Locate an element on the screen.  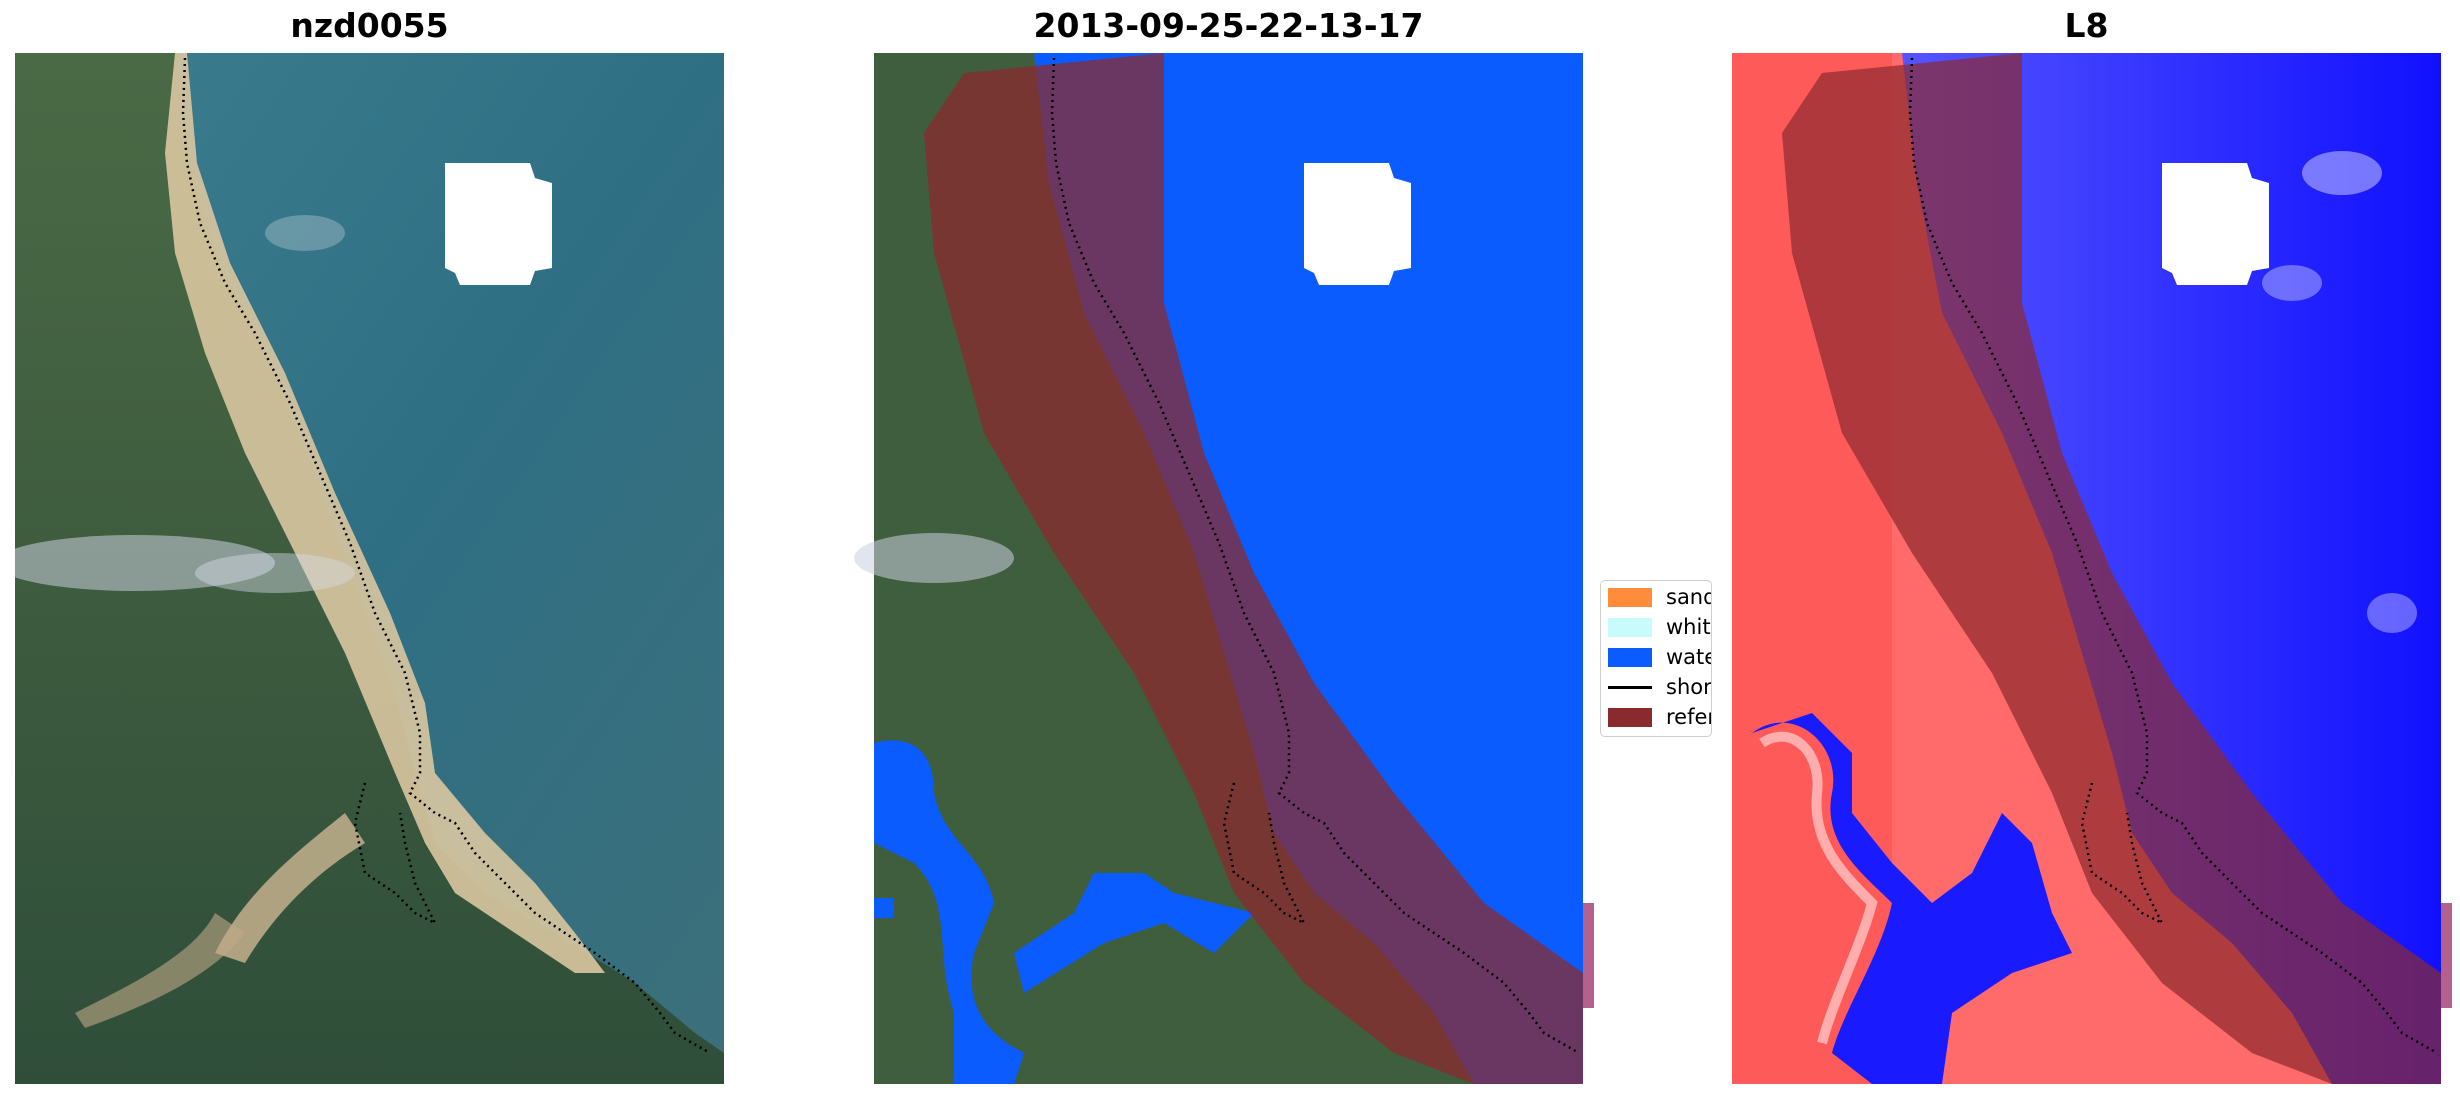
legend-label-sand: sand is located at coordinates (1689, 597).